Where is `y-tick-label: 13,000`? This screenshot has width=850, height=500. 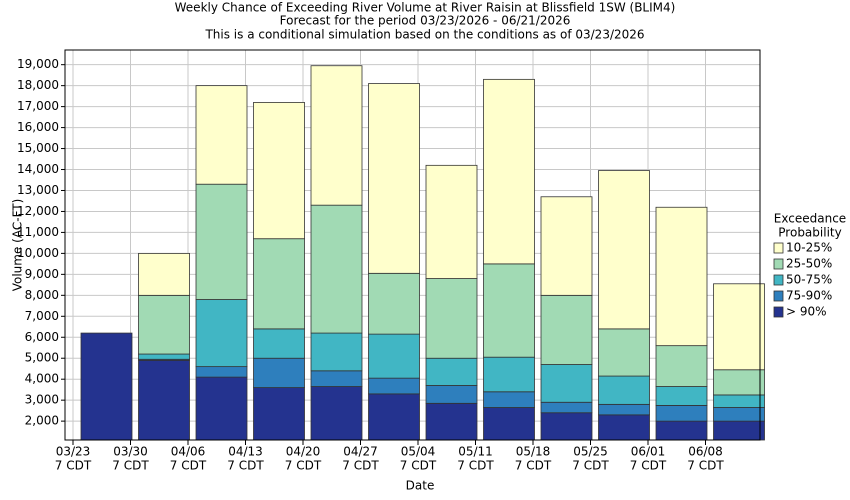
y-tick-label: 13,000 is located at coordinates (38, 190).